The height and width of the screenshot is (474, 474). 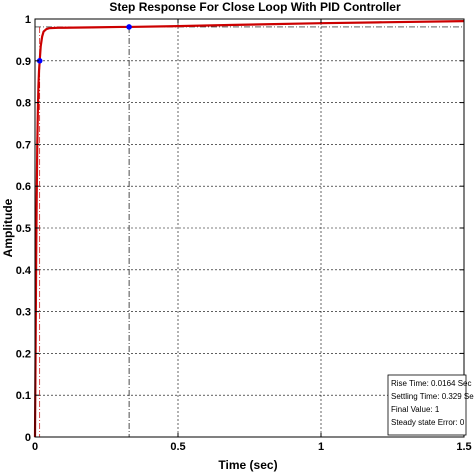 I want to click on y-tick-label-10: 1, so click(x=28, y=20).